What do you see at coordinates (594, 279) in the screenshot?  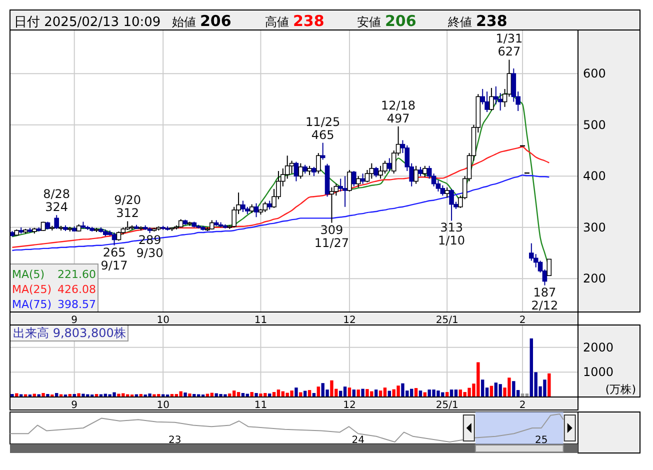 I see `y-tick-label: 200` at bounding box center [594, 279].